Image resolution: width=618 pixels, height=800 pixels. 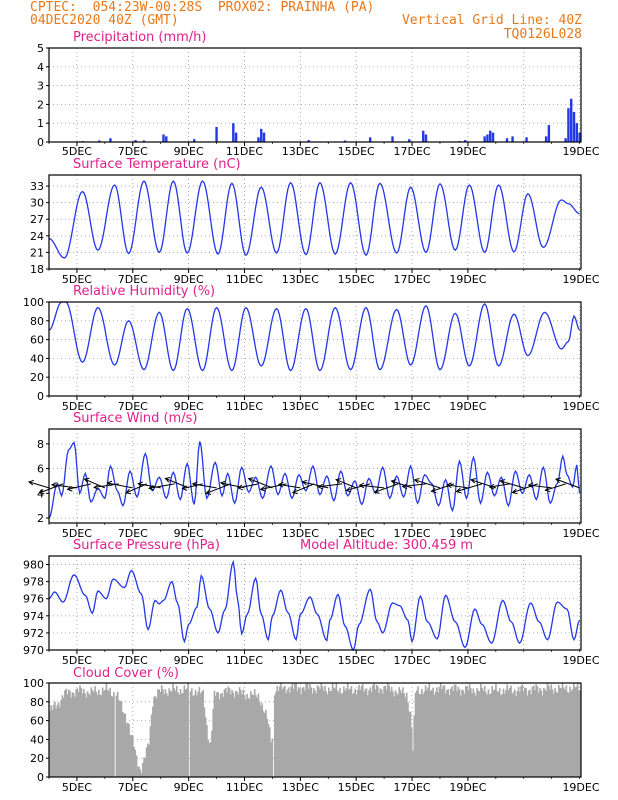 I want to click on panel-3-ytick-label: 40, so click(x=37, y=358).